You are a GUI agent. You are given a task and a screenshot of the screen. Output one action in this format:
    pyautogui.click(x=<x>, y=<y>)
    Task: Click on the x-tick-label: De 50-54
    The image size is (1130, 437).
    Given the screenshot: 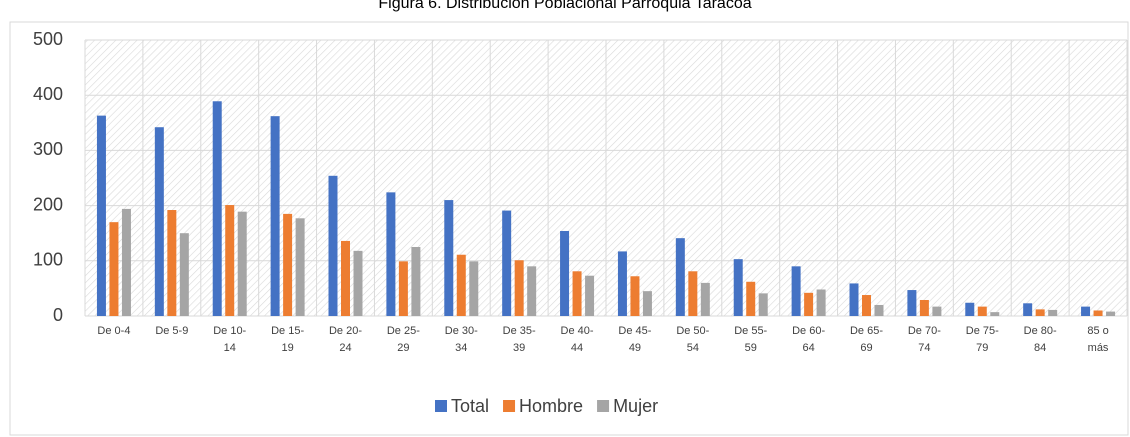 What is the action you would take?
    pyautogui.click(x=693, y=339)
    